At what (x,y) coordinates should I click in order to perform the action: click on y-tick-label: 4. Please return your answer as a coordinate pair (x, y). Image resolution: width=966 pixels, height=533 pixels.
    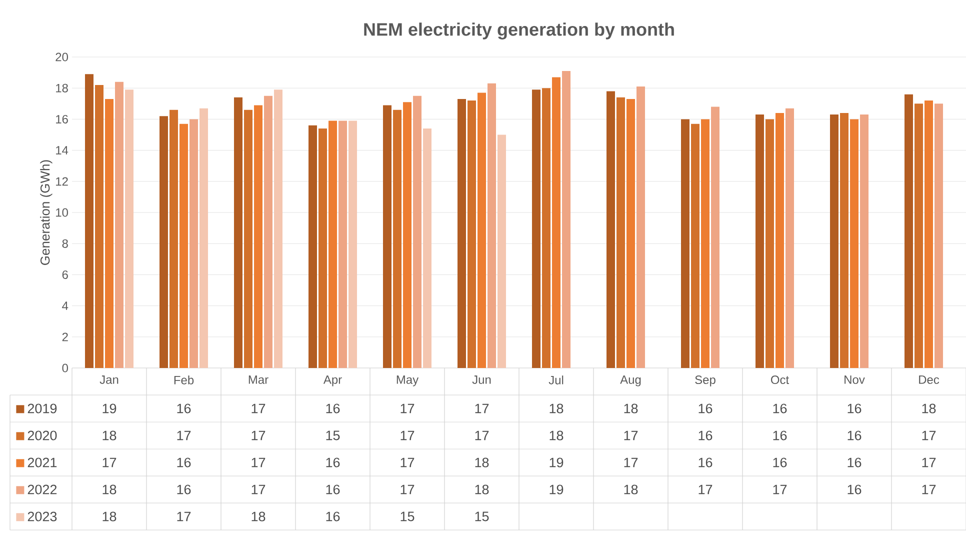
    Looking at the image, I should click on (65, 306).